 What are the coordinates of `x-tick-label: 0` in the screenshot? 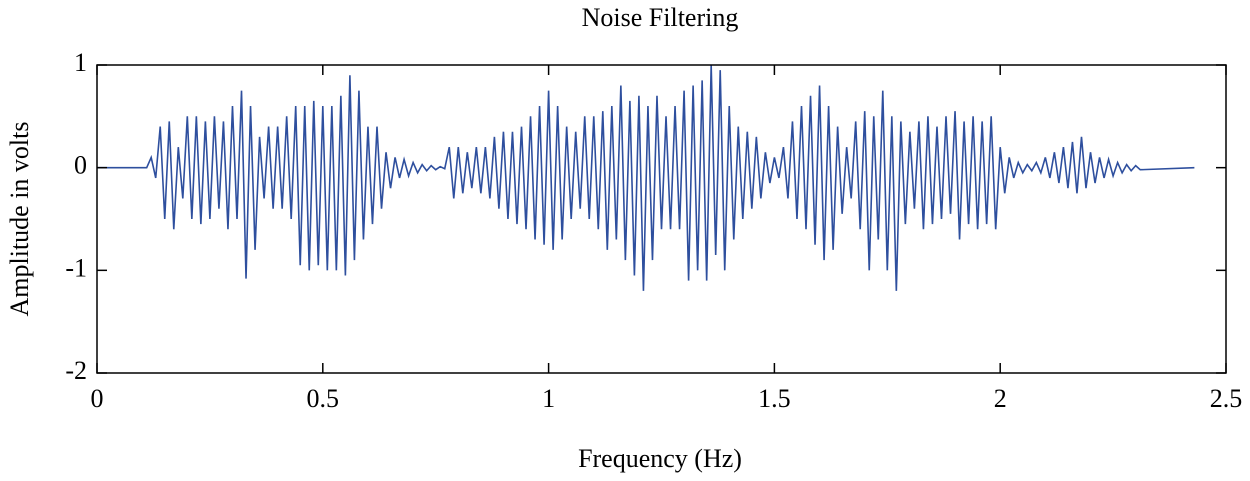 It's located at (97, 398).